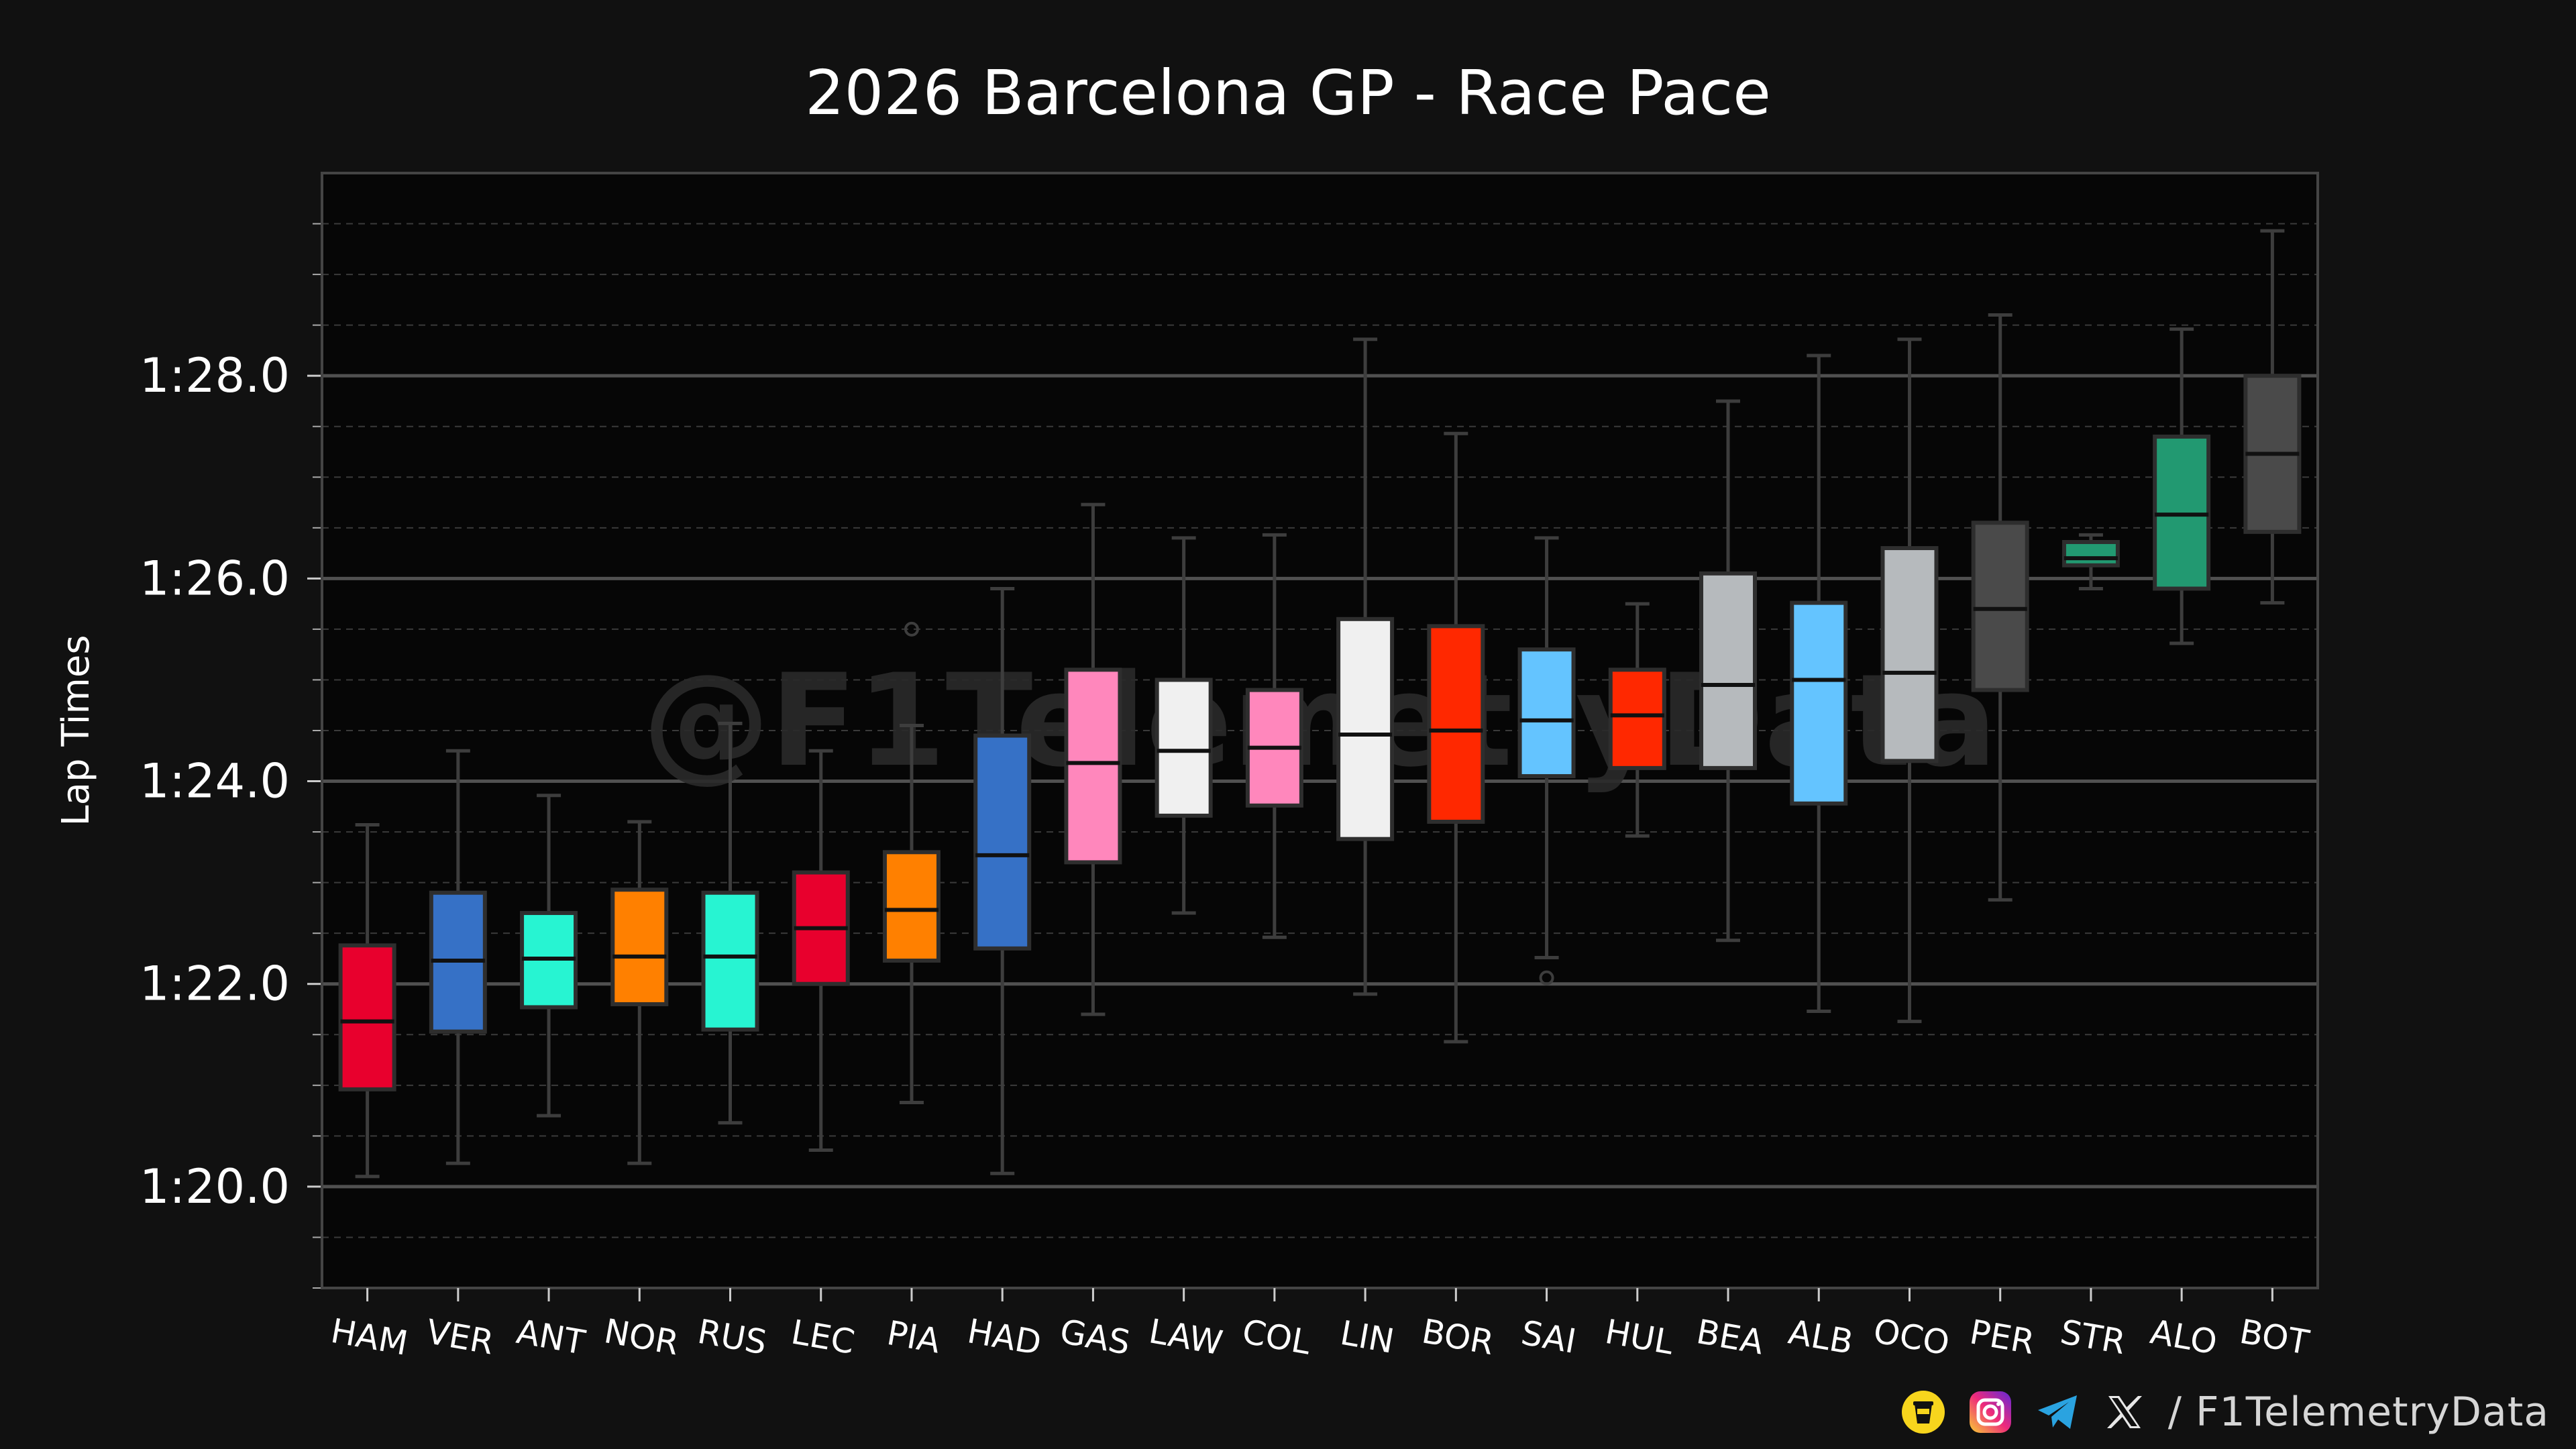 The height and width of the screenshot is (1449, 2576). What do you see at coordinates (2002, 1337) in the screenshot?
I see `x-tick-label: PER` at bounding box center [2002, 1337].